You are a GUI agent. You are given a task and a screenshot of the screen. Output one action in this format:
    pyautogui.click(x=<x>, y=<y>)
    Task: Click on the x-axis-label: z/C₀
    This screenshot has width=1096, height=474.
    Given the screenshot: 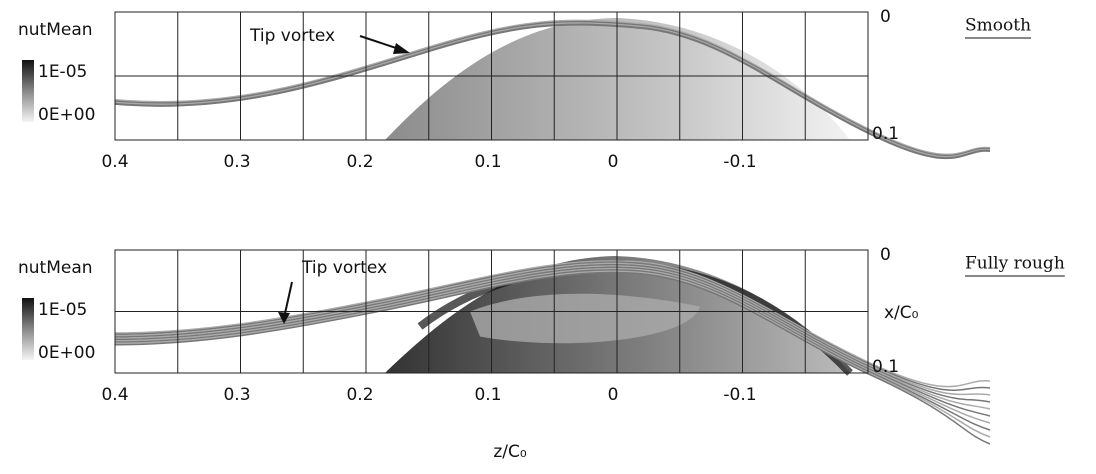 What is the action you would take?
    pyautogui.click(x=510, y=452)
    